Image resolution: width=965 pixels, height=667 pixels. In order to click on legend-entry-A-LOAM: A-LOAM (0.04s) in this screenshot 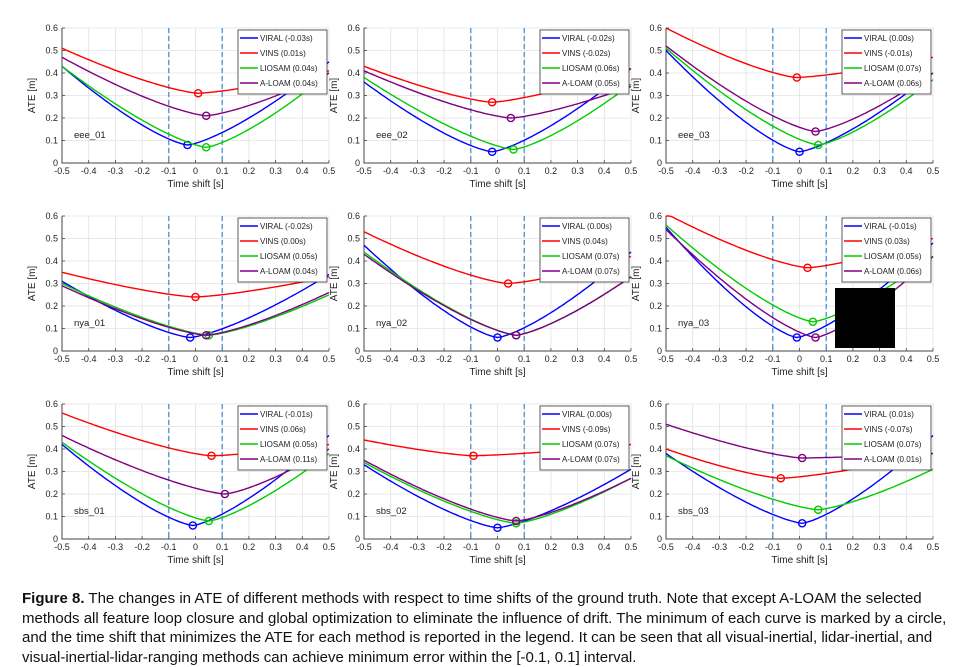, I will do `click(289, 271)`.